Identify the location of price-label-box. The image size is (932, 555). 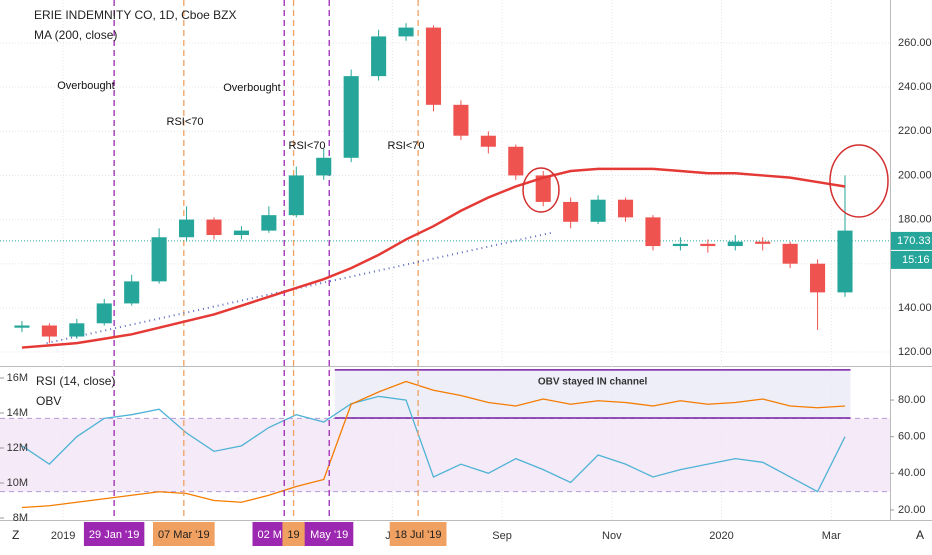
(911, 240).